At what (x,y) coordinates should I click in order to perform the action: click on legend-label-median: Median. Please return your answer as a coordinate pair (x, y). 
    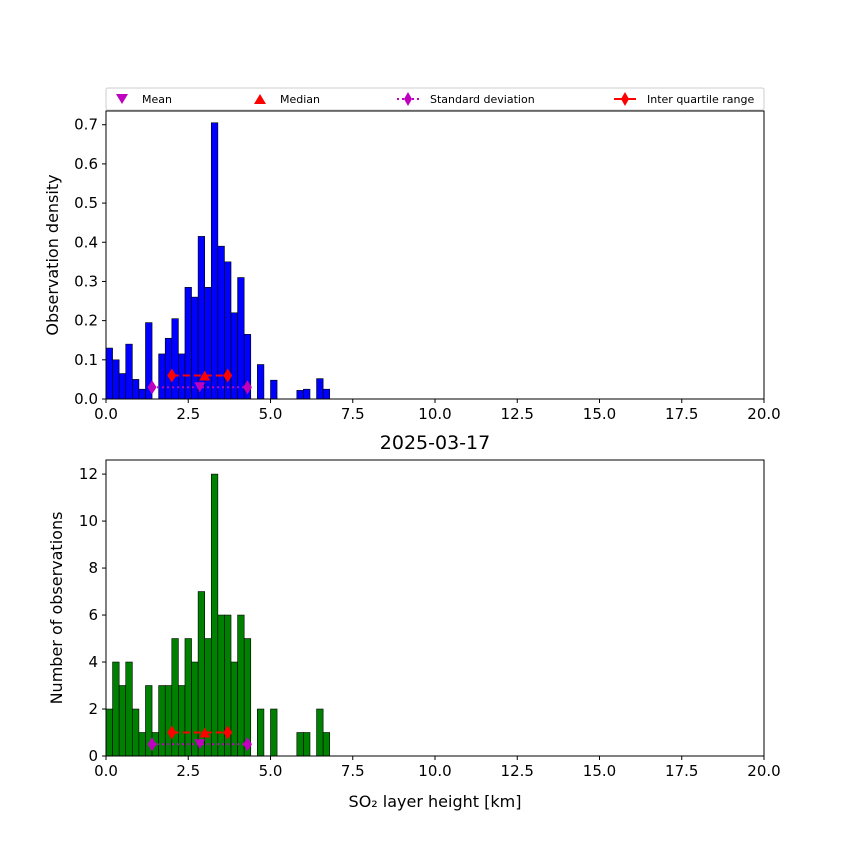
    Looking at the image, I should click on (300, 99).